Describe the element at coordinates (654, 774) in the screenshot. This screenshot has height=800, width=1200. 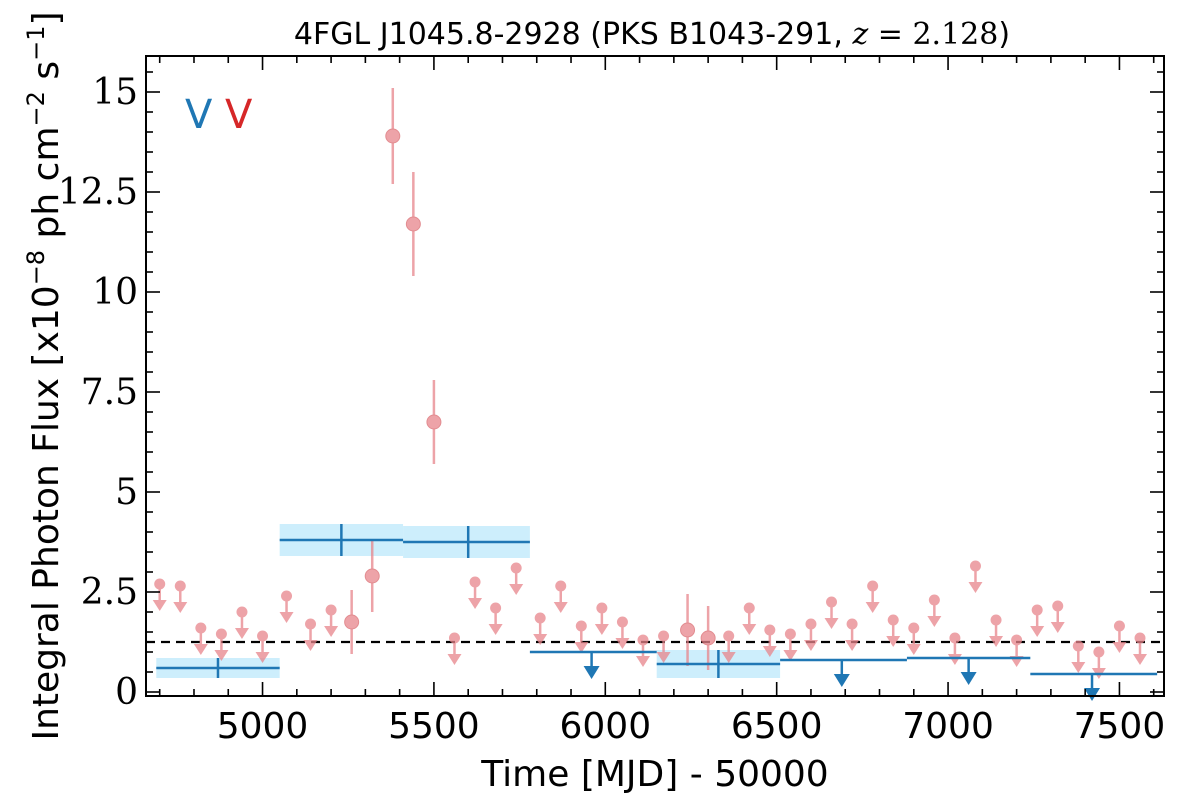
I see `x-axis-label: Time [MJD] - 50000` at that location.